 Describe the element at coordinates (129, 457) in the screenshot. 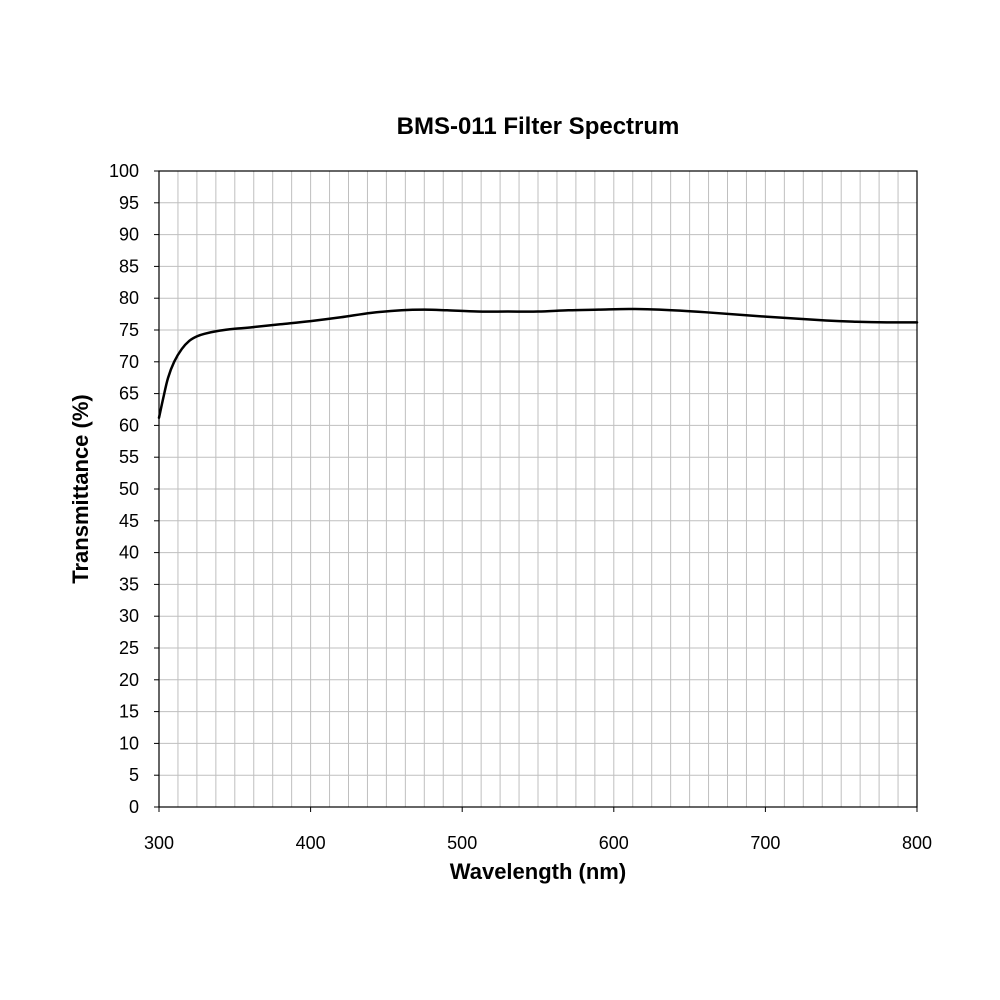

I see `y-tick-label: 55` at that location.